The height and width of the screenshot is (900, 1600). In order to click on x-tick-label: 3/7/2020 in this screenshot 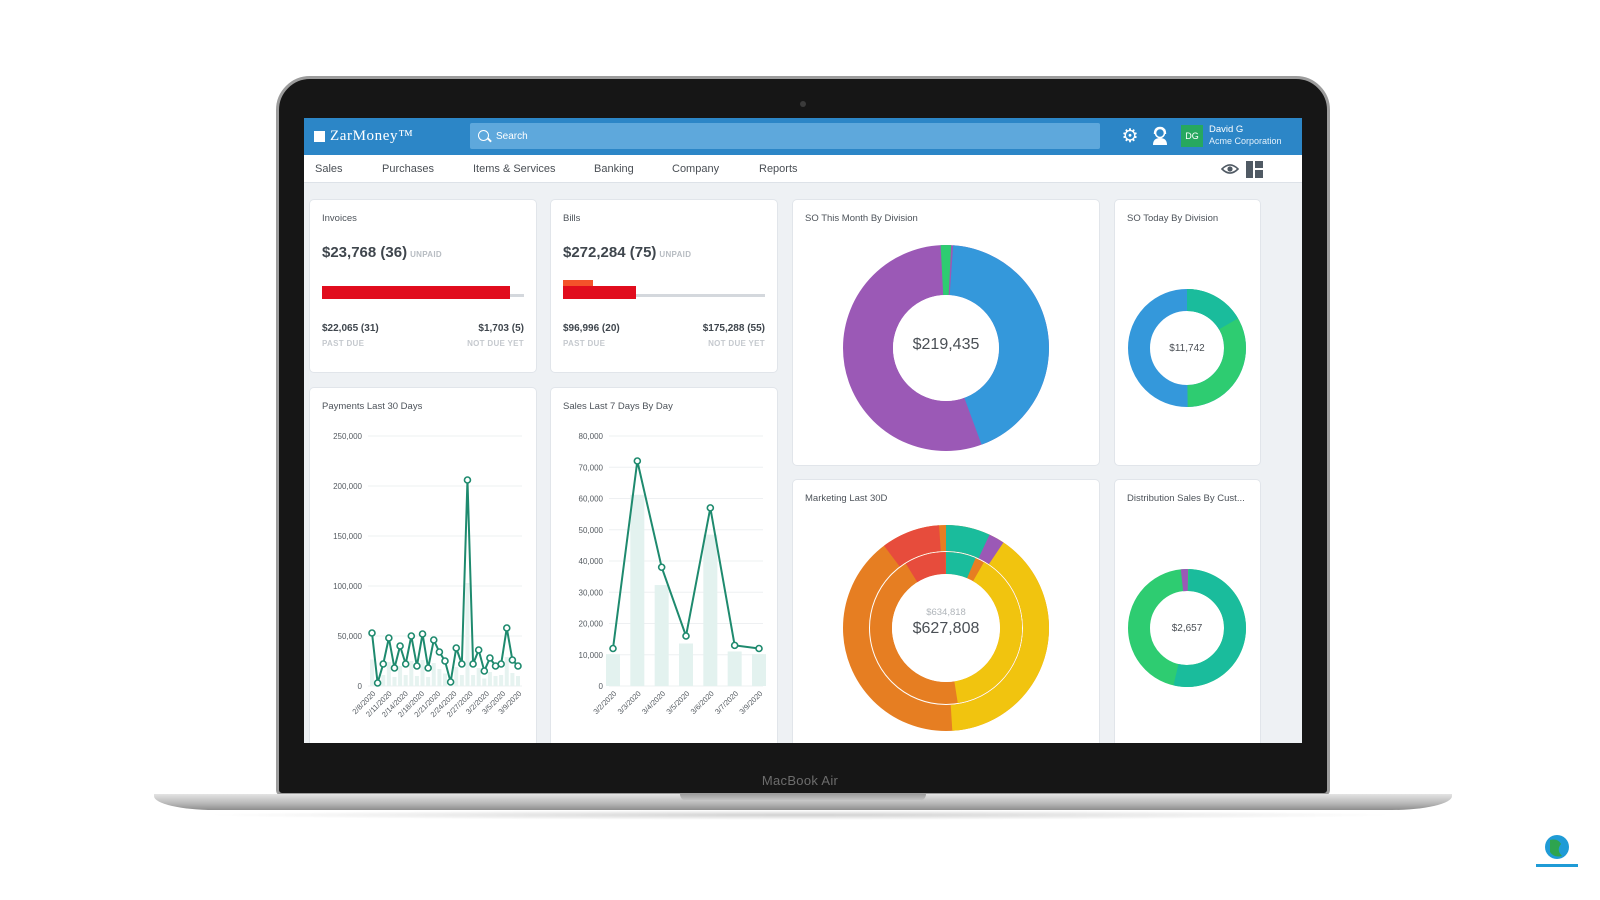, I will do `click(726, 702)`.